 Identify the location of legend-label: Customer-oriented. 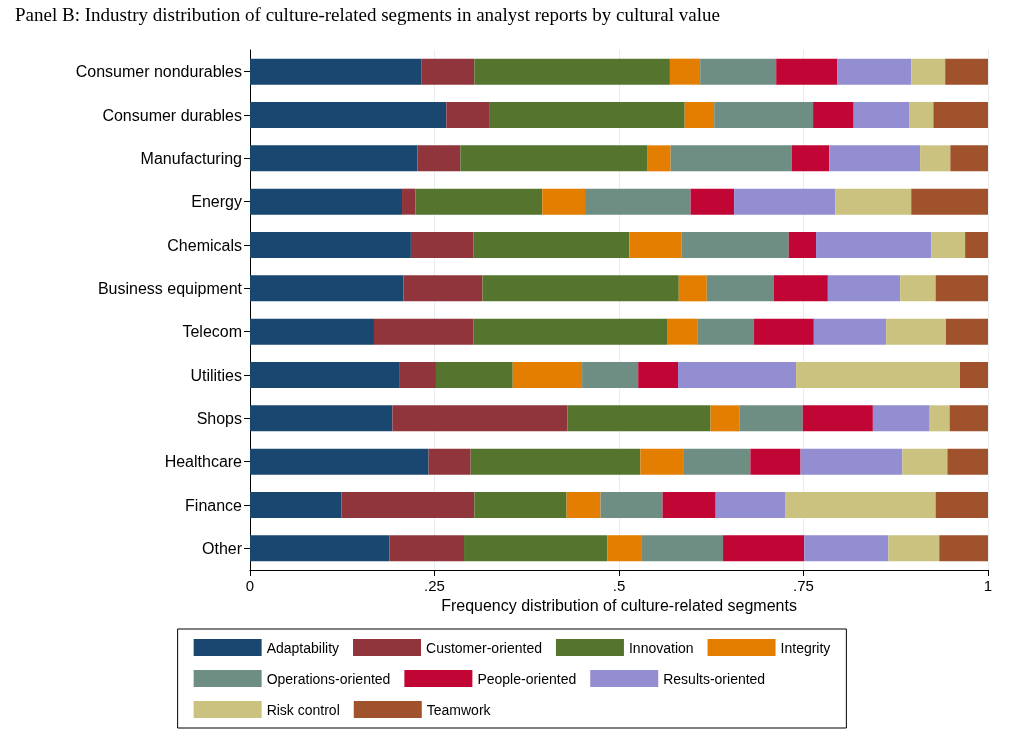
(484, 647).